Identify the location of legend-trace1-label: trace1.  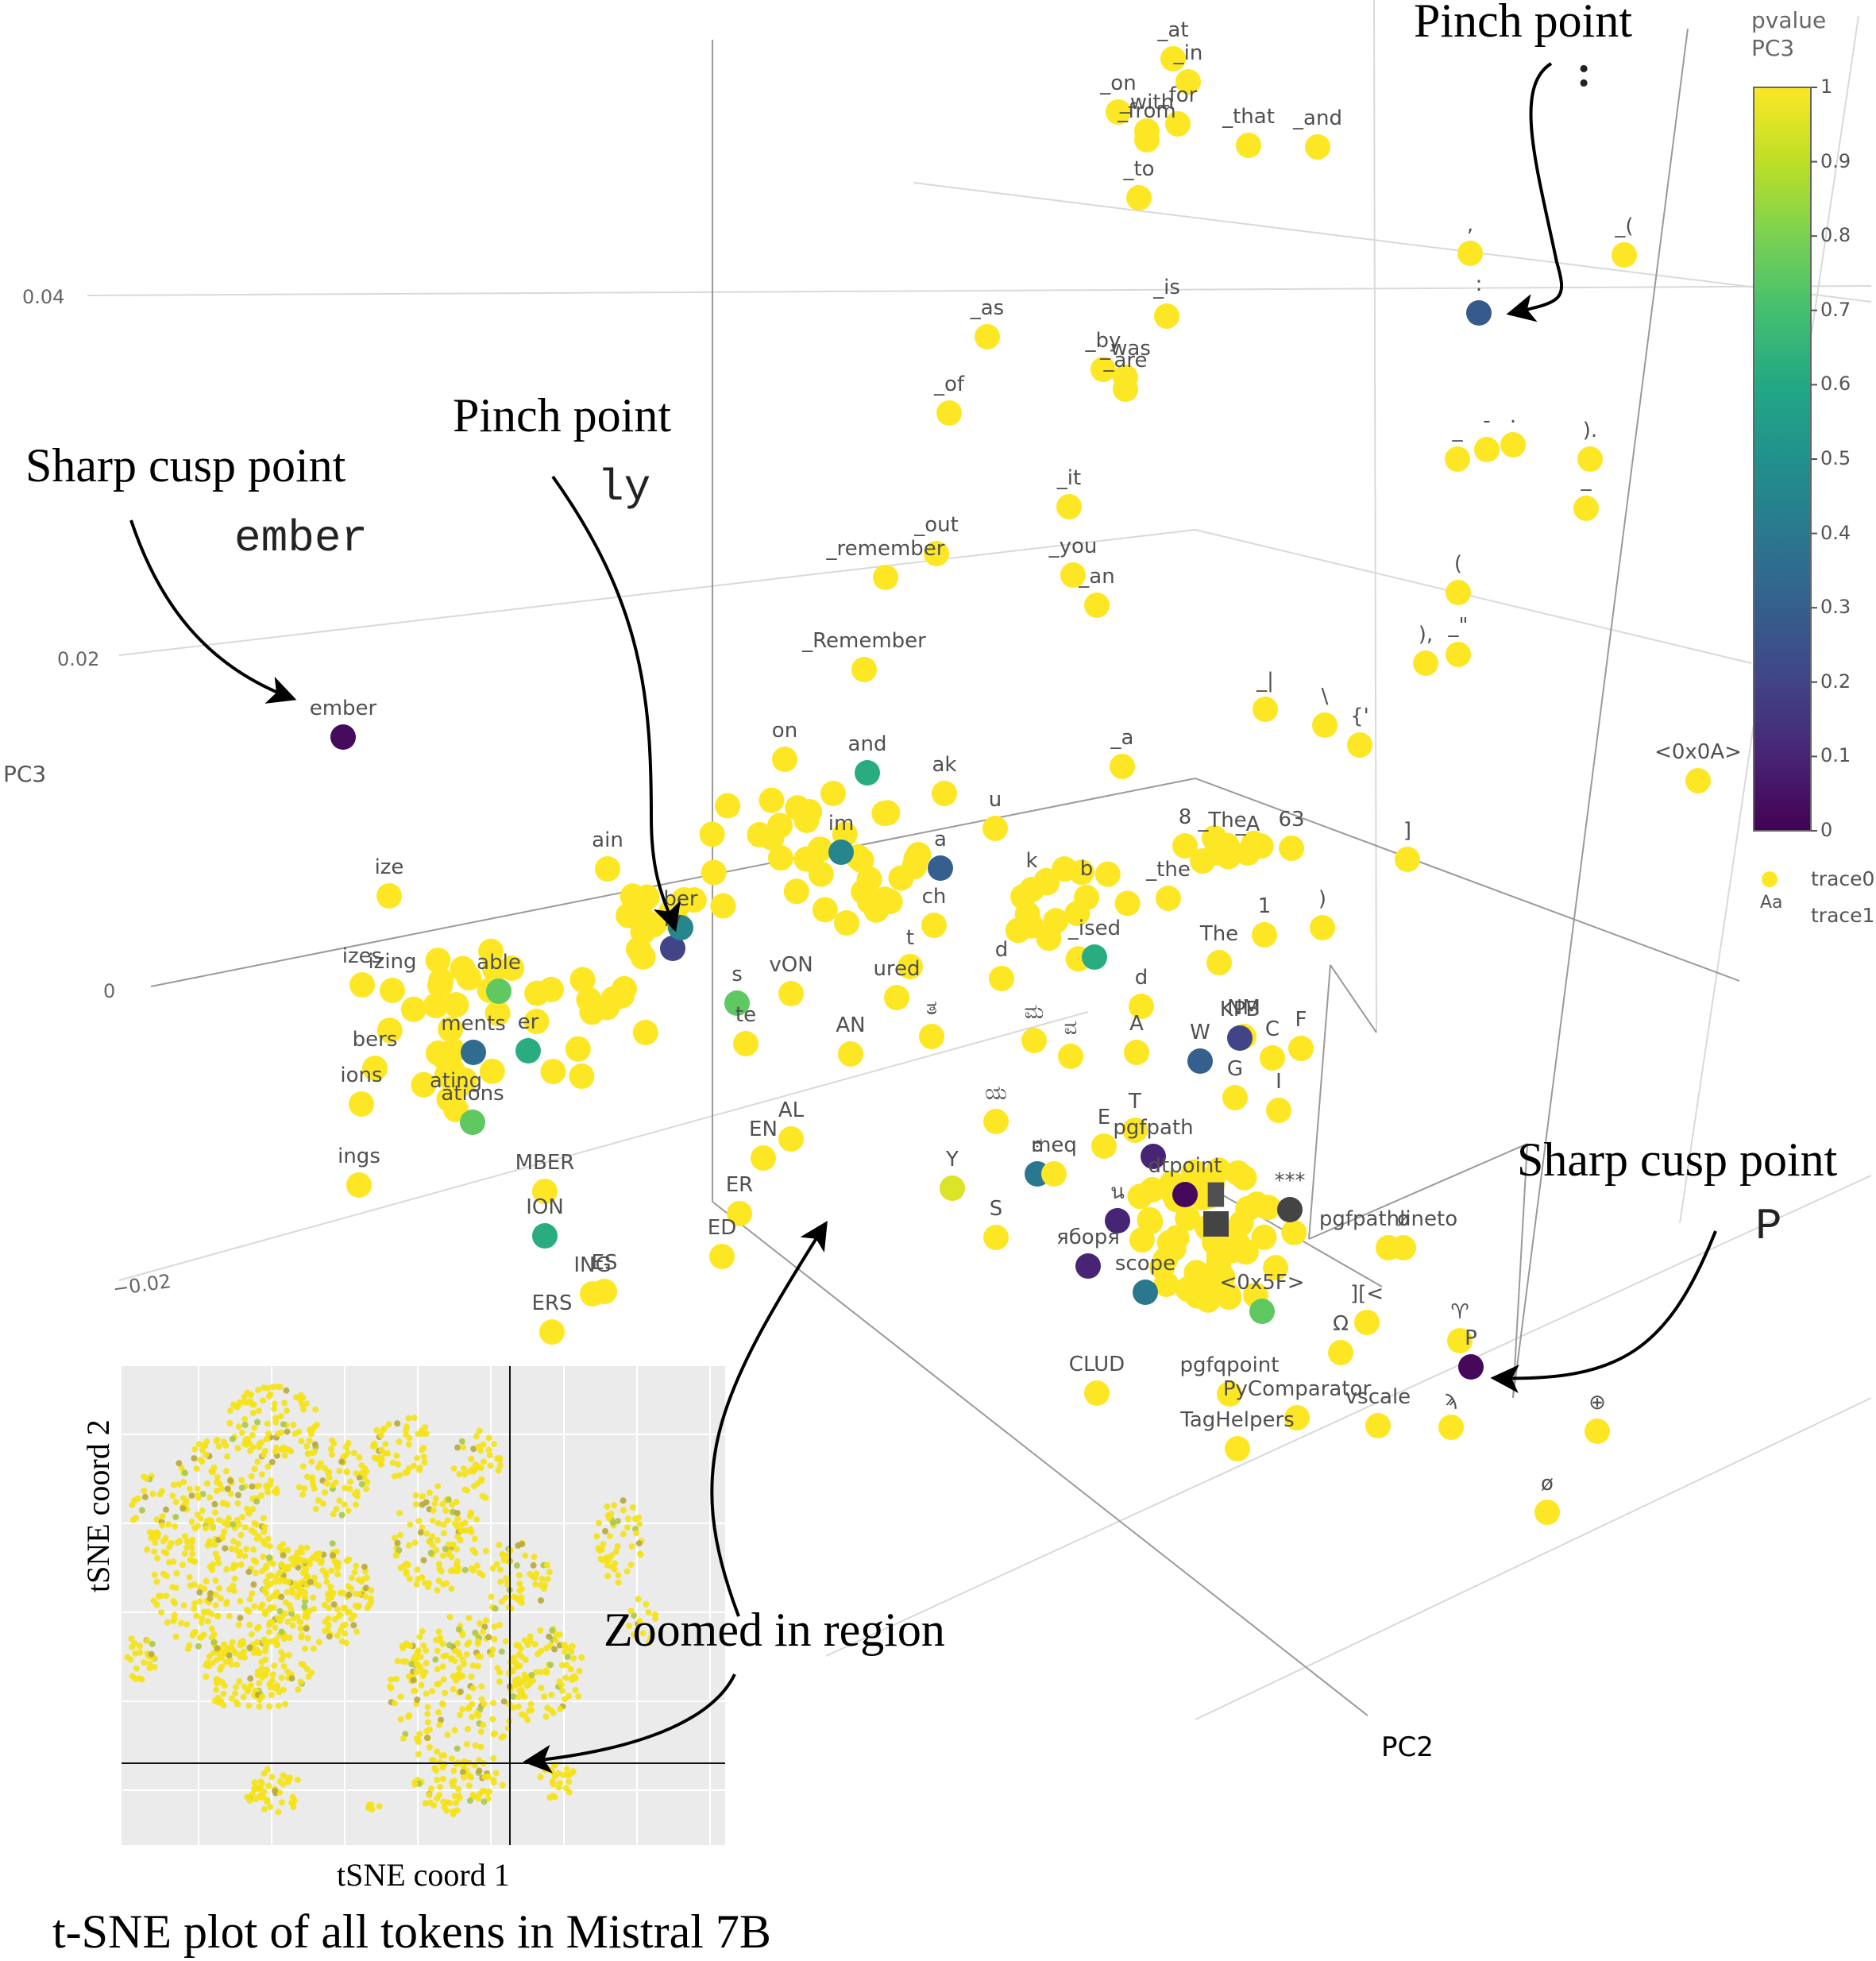
(1843, 915).